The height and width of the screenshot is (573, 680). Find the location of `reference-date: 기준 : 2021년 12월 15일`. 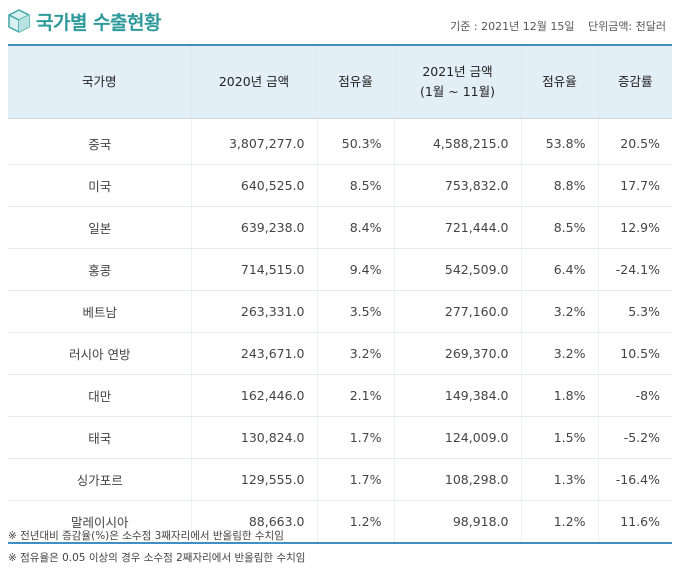

reference-date: 기준 : 2021년 12월 15일 is located at coordinates (512, 26).